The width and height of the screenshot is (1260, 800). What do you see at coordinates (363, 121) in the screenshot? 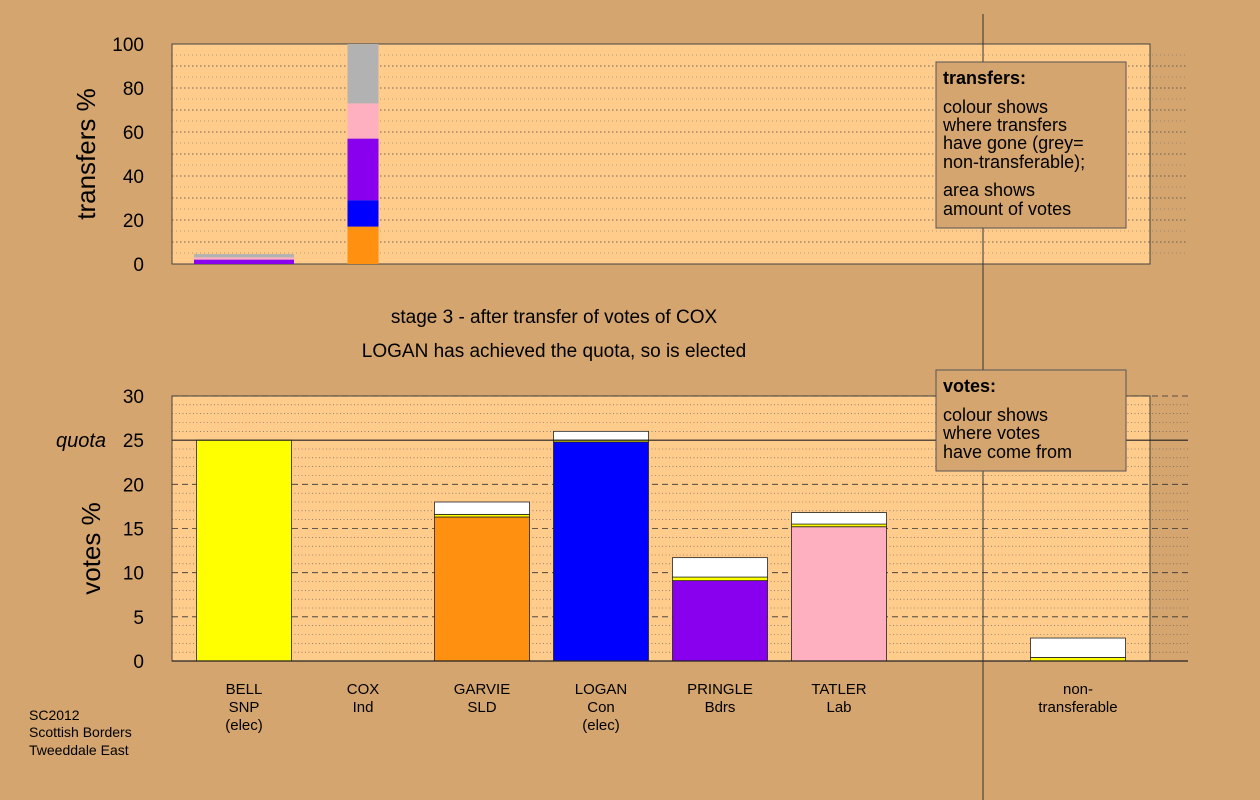
I see `transfer-bar-cox-to-tatler` at bounding box center [363, 121].